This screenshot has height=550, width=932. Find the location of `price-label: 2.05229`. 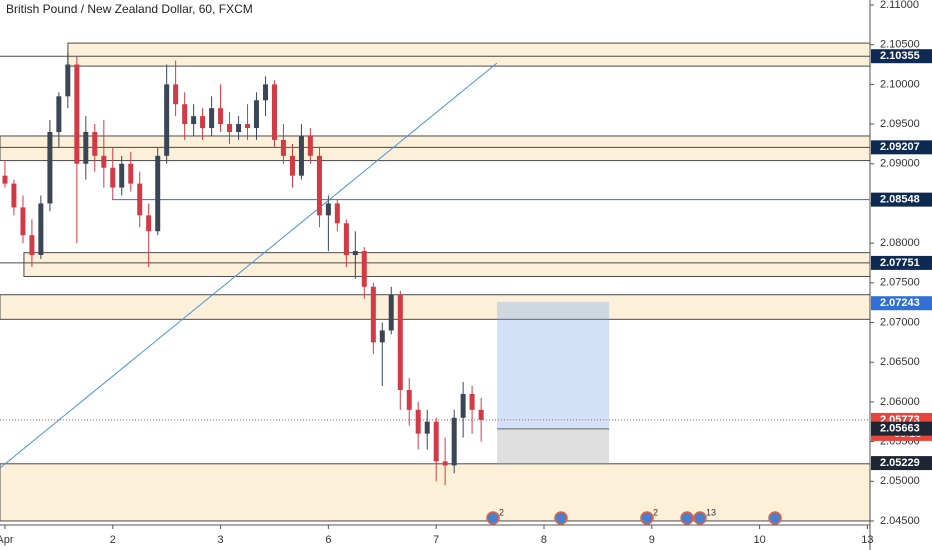

price-label: 2.05229 is located at coordinates (900, 463).